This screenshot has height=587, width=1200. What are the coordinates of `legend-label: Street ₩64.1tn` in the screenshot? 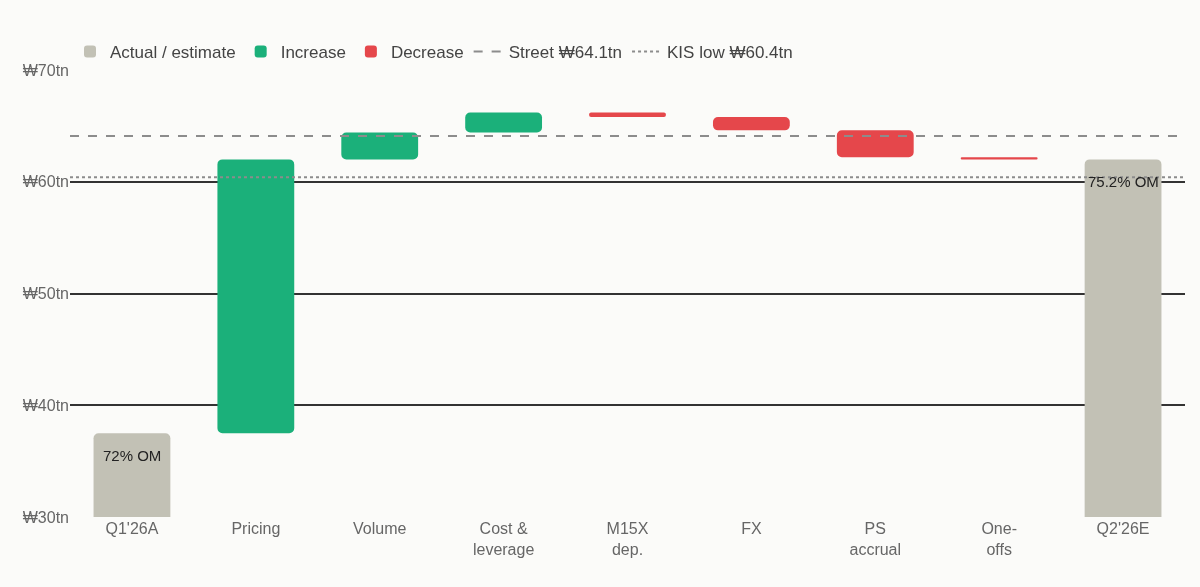 It's located at (565, 53).